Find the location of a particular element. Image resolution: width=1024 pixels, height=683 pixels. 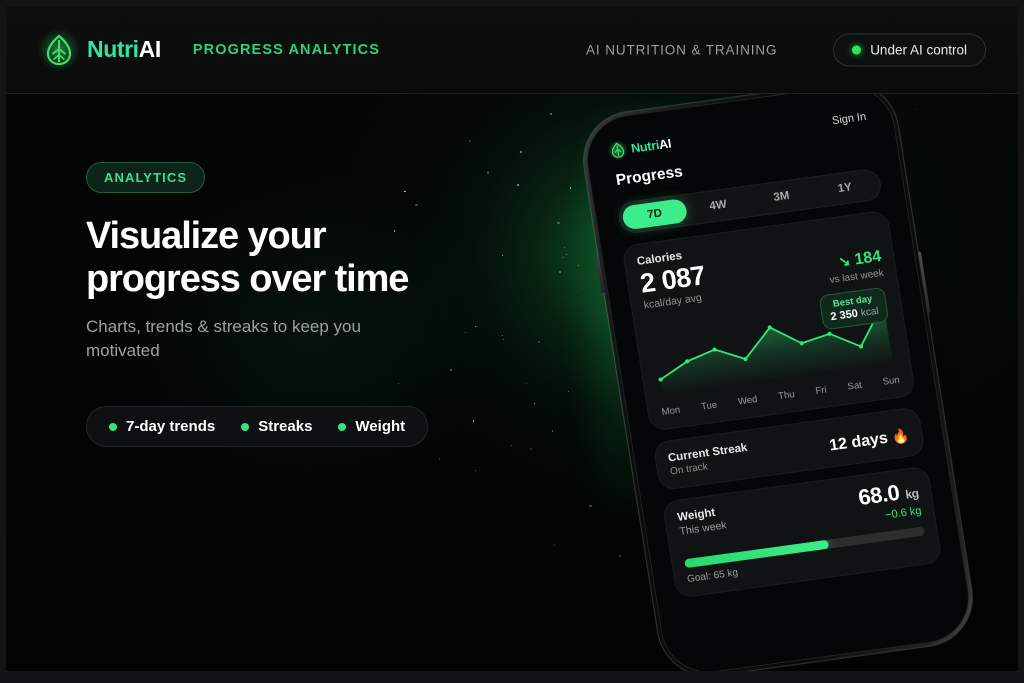

brand-name: NutriAI is located at coordinates (124, 49).